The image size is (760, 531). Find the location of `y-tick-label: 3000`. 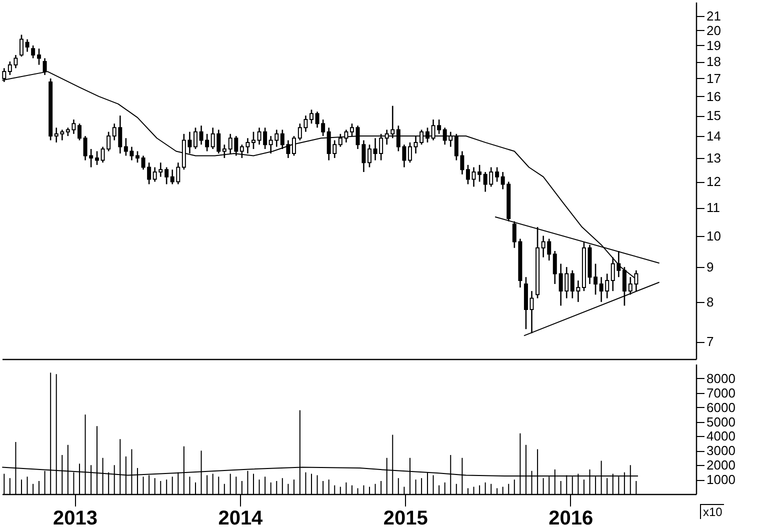

y-tick-label: 3000 is located at coordinates (721, 450).